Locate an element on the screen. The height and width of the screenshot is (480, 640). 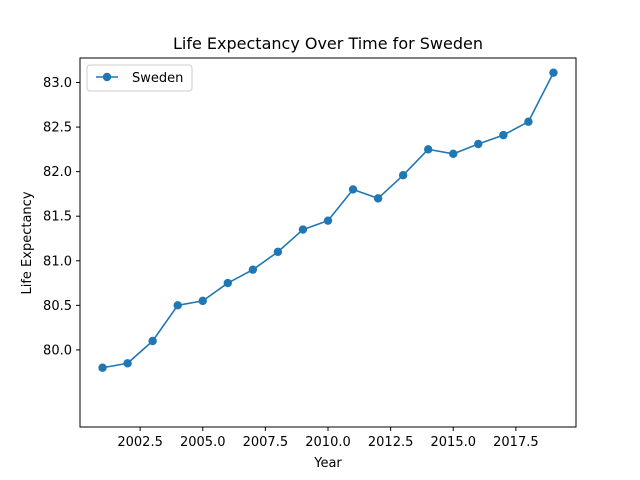
legend-box is located at coordinates (139, 78).